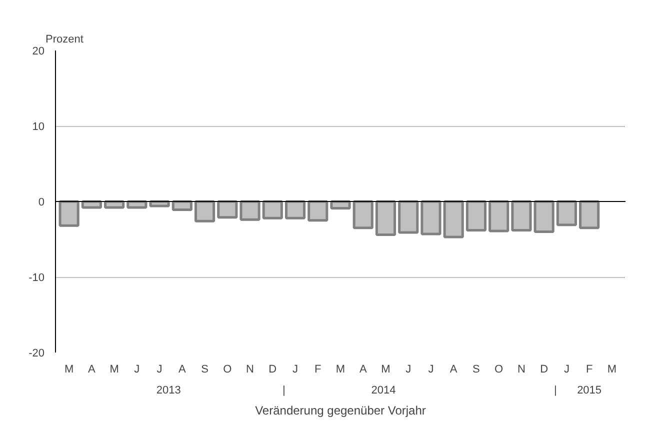  I want to click on y-tick-label: 0, so click(41, 202).